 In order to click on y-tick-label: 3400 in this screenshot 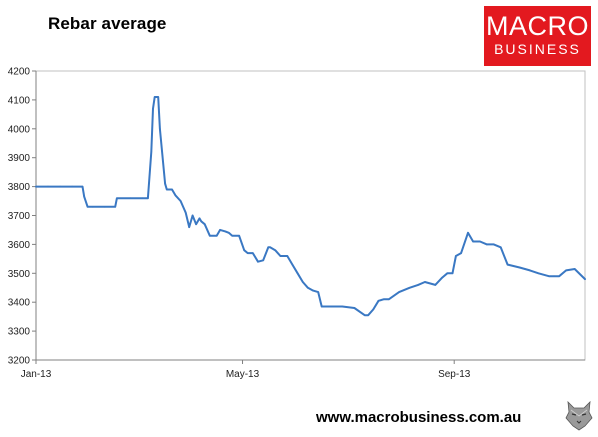, I will do `click(19, 303)`.